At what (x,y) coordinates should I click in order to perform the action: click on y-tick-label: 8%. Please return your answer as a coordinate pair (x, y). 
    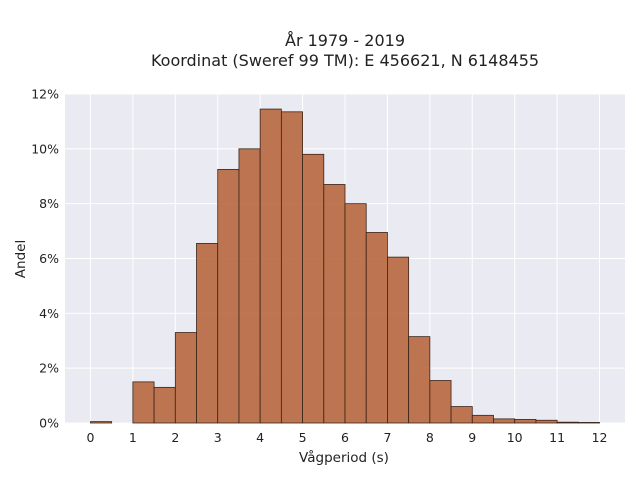
    Looking at the image, I should click on (49, 203).